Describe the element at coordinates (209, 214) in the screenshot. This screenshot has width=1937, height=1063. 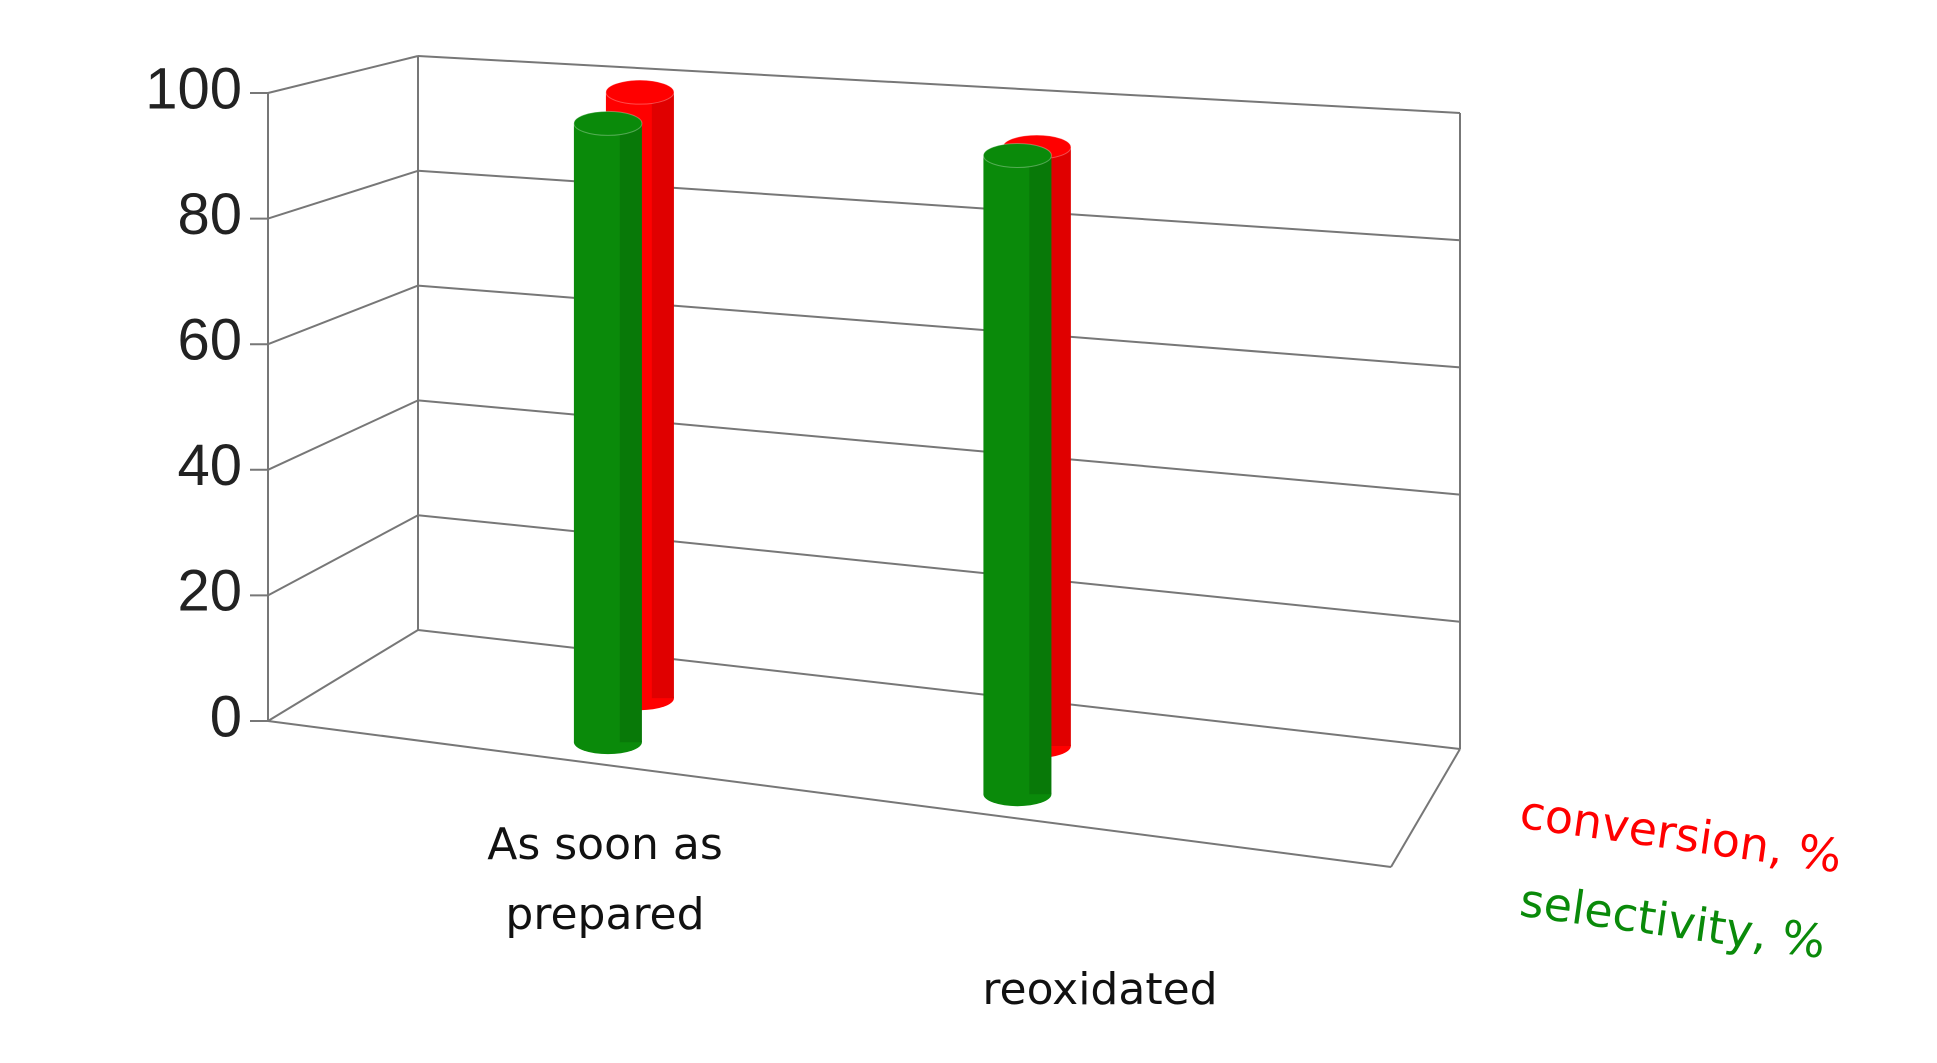
I see `y-tick-label: 80` at that location.